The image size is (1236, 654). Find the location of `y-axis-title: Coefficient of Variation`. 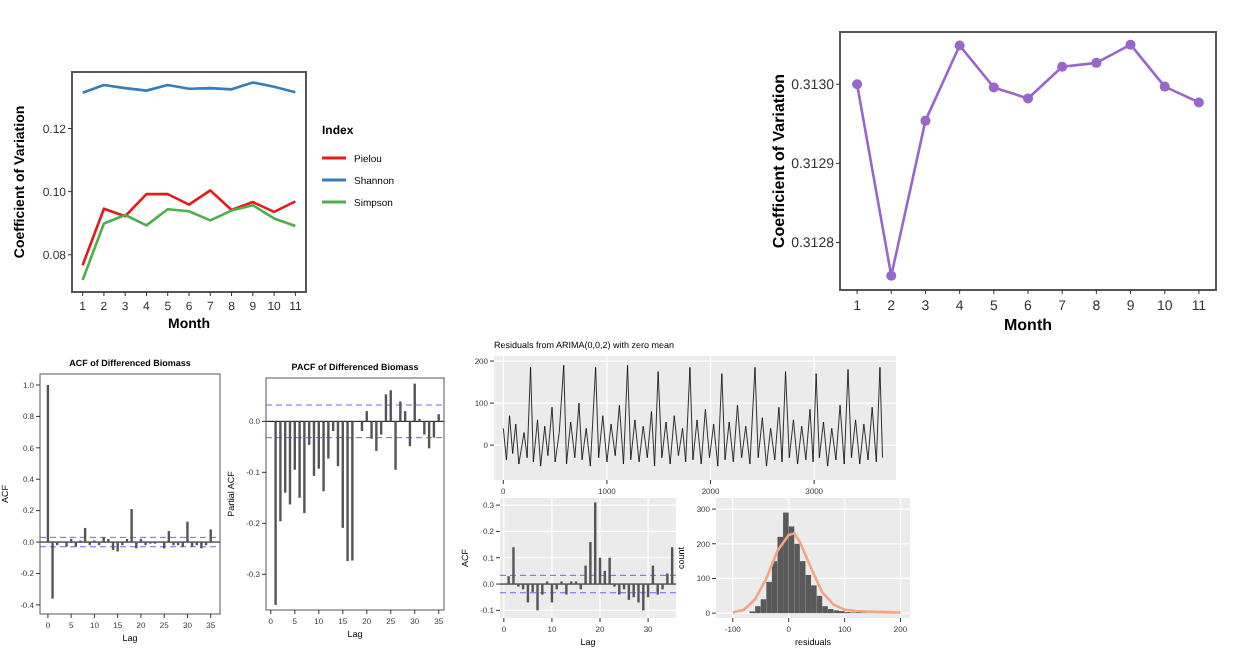

y-axis-title: Coefficient of Variation is located at coordinates (779, 161).